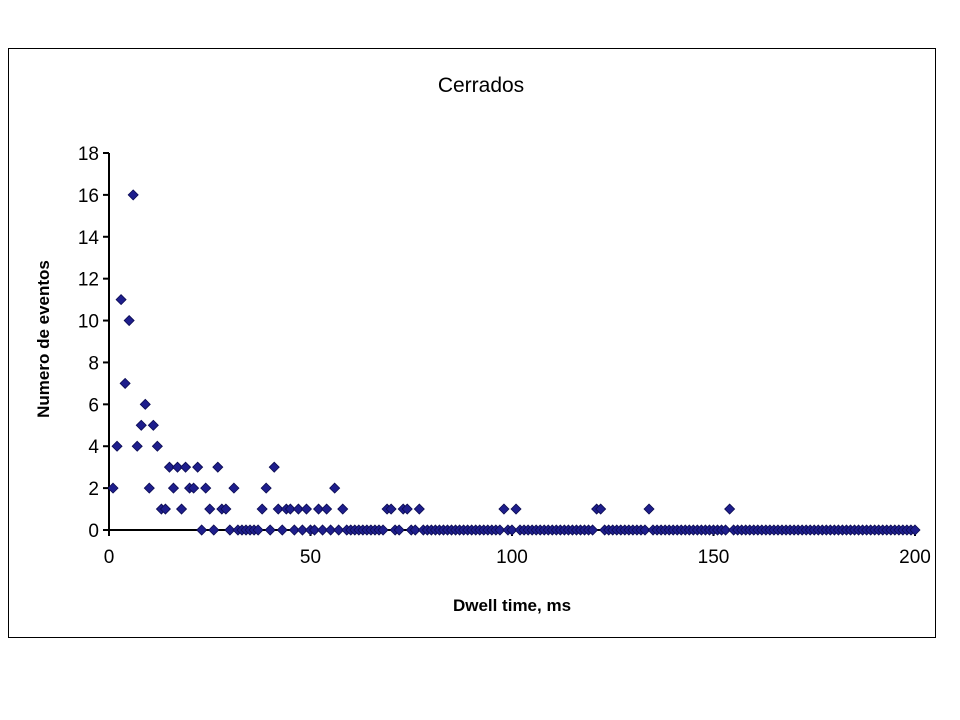  Describe the element at coordinates (93, 363) in the screenshot. I see `y-tick-label: 8` at that location.